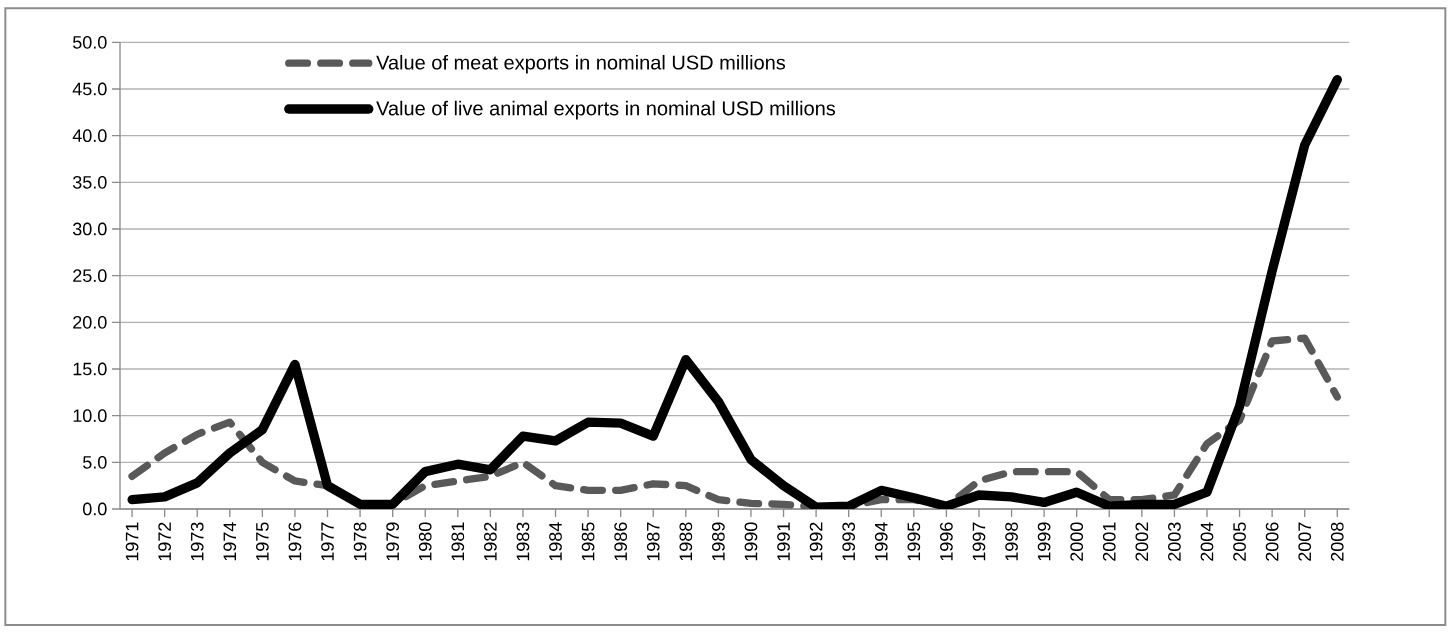 This screenshot has width=1453, height=635. I want to click on x-tick-label: 2001, so click(1109, 541).